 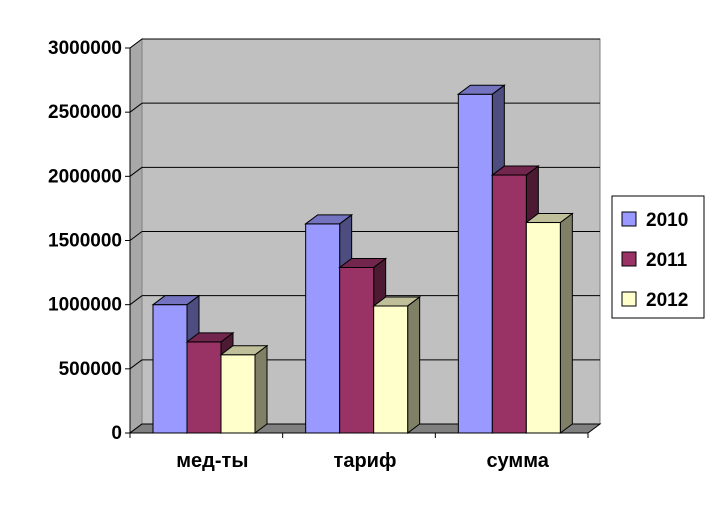 I want to click on y-tick-label: 3000000, so click(x=85, y=48).